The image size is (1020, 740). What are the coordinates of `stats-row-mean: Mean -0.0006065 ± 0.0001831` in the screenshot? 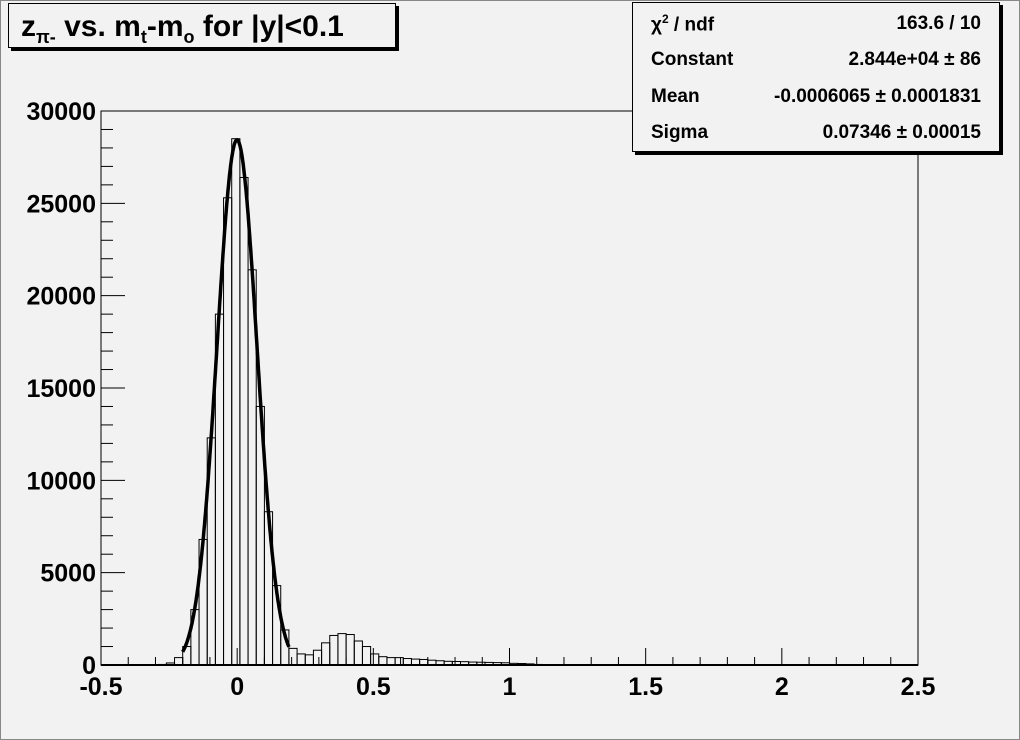 It's located at (816, 97).